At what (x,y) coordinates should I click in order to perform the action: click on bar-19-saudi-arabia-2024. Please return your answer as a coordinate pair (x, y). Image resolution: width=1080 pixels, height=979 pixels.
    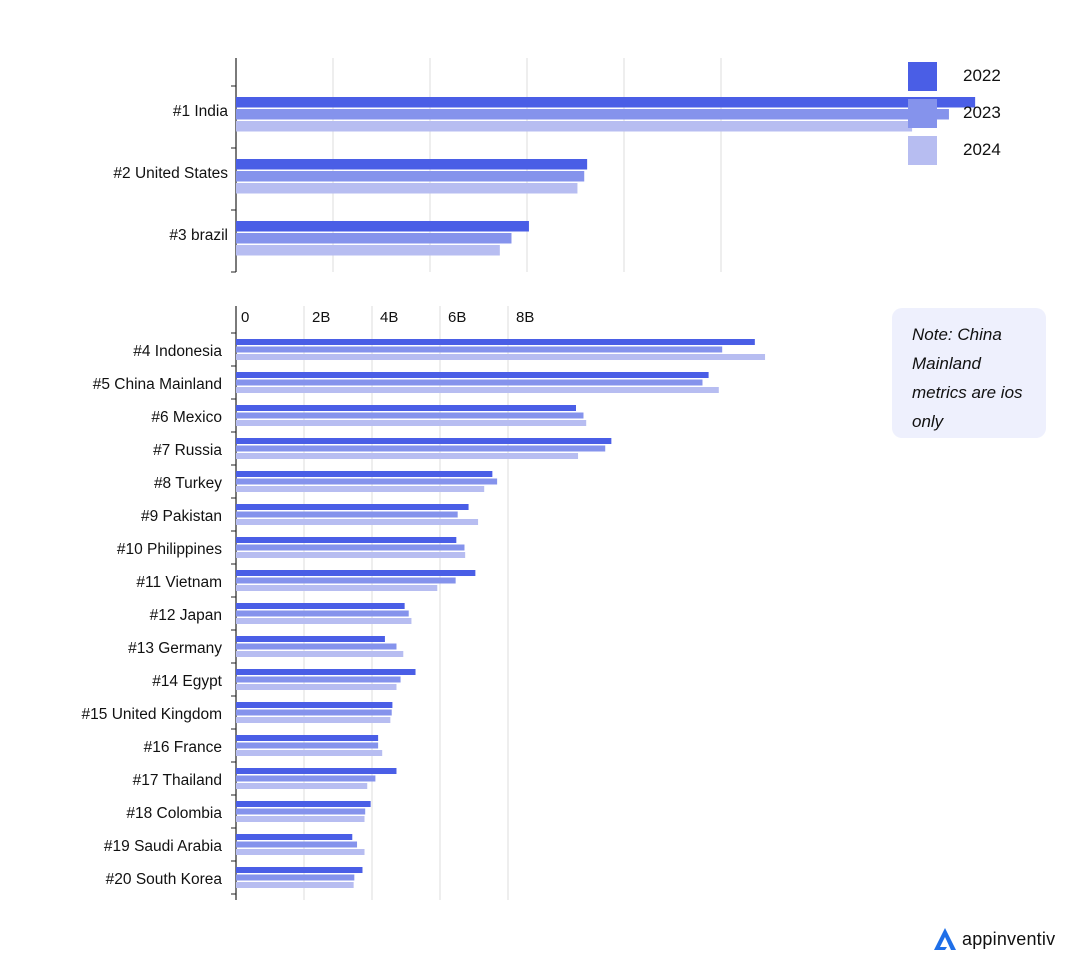
    Looking at the image, I should click on (300, 852).